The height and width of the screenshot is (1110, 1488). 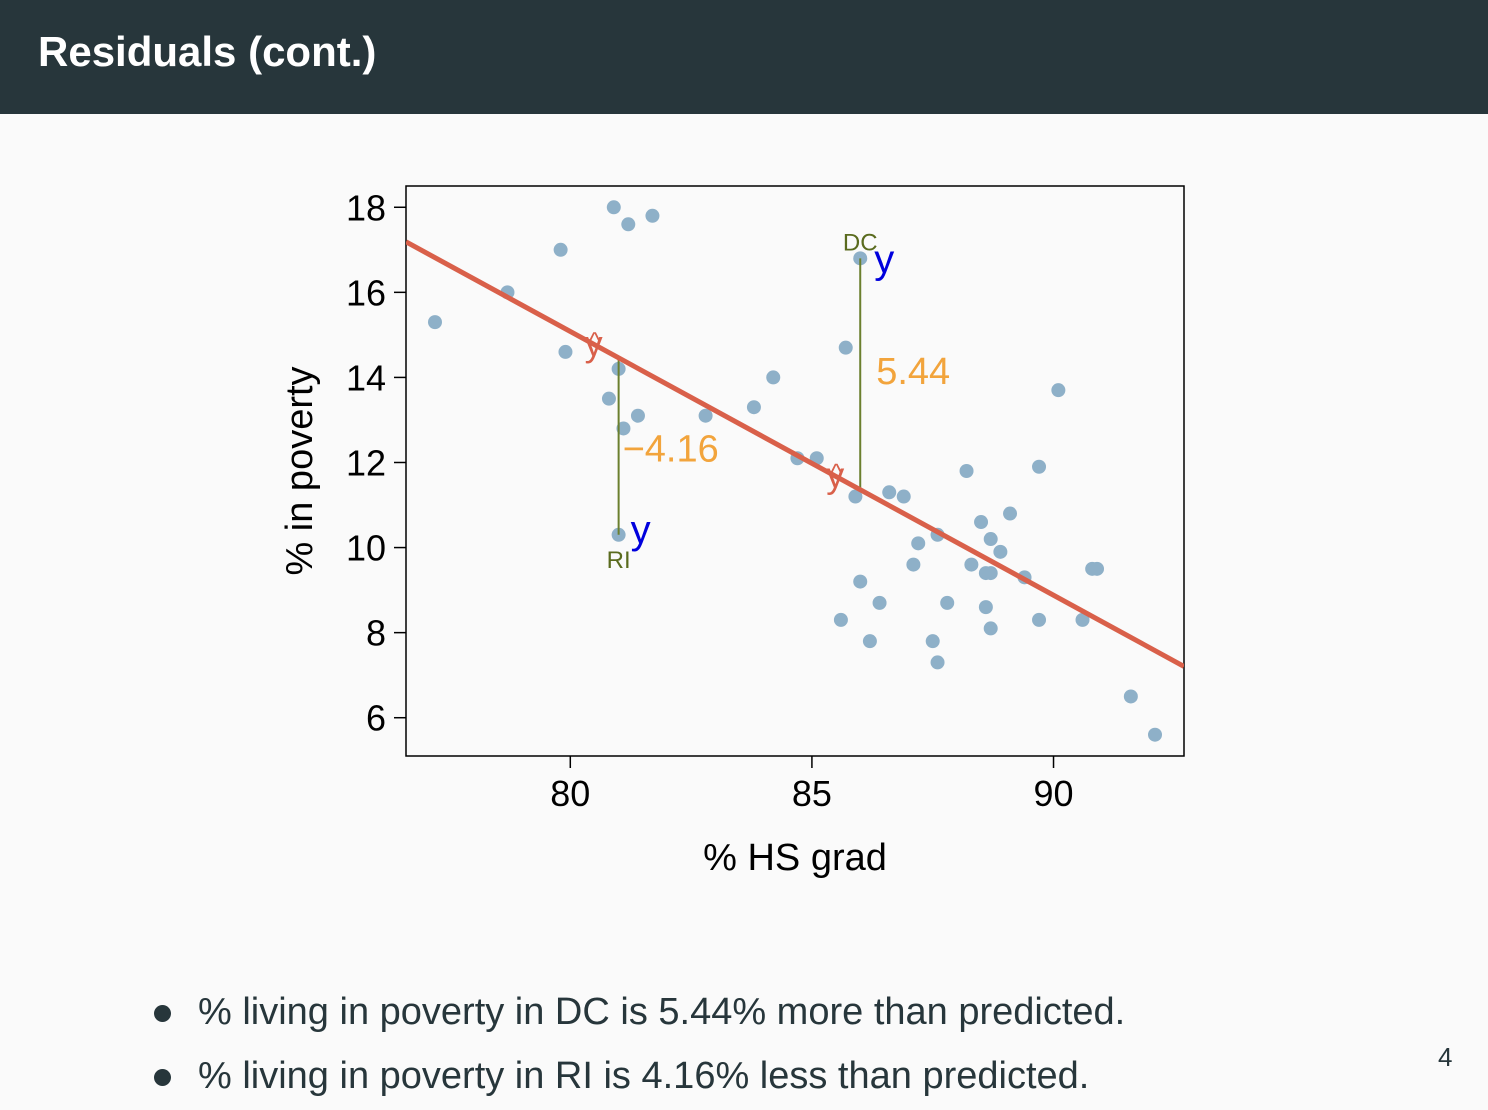 I want to click on state-label-ri: RI, so click(x=619, y=560).